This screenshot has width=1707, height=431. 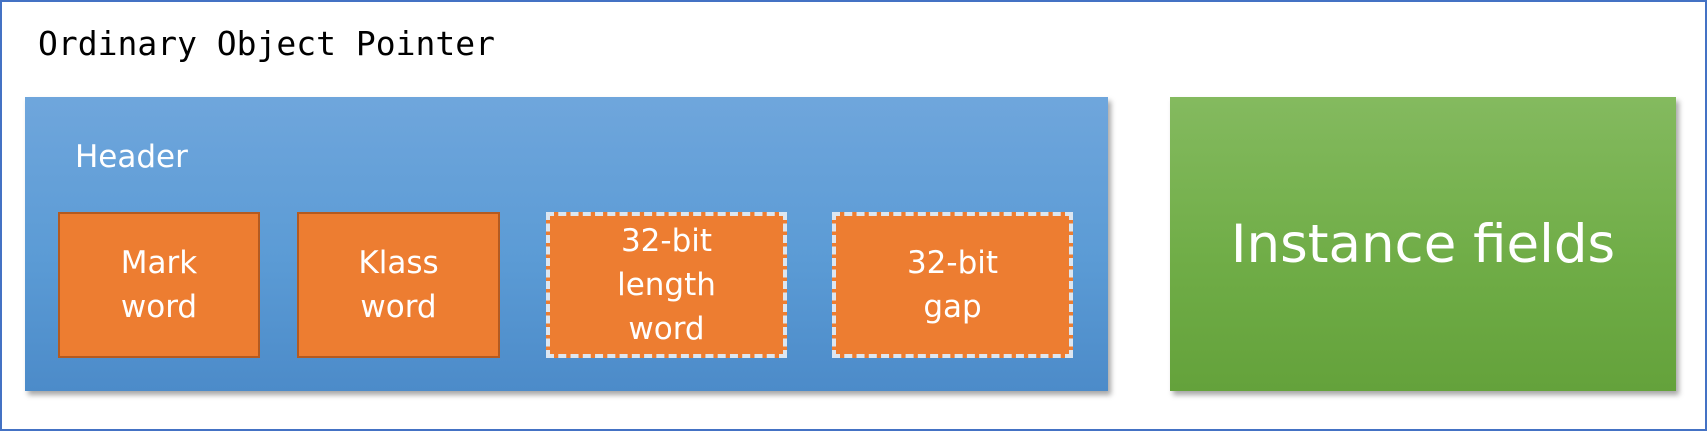 I want to click on length-word-box: 32-bit length word, so click(x=666, y=285).